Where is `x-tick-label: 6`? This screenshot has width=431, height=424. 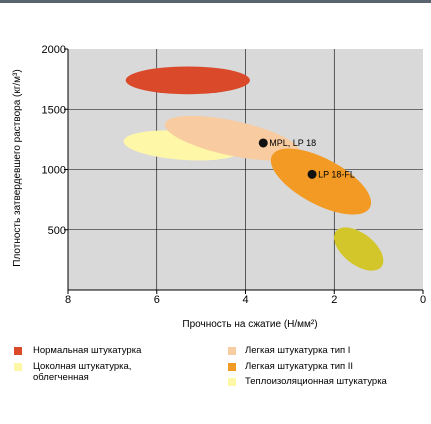
x-tick-label: 6 is located at coordinates (157, 300).